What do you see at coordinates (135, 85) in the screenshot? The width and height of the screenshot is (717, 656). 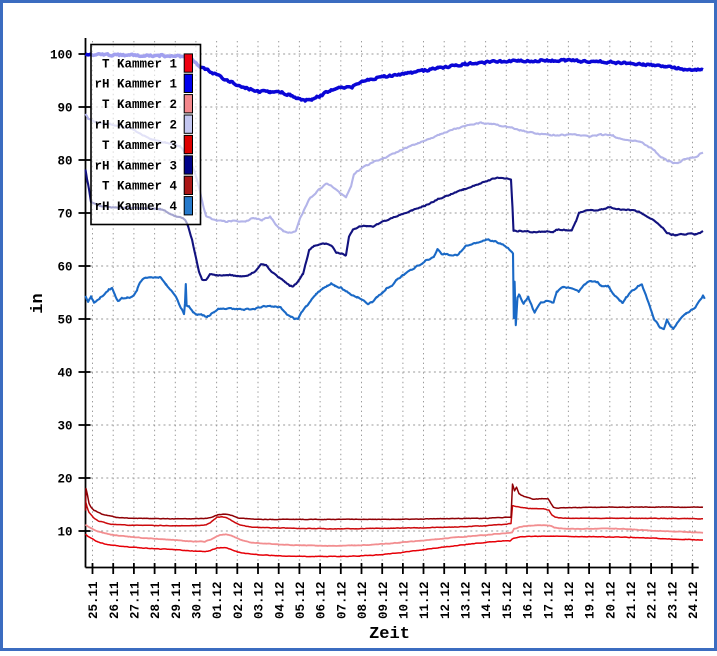 I see `svg-text: rH Kammer 1` at bounding box center [135, 85].